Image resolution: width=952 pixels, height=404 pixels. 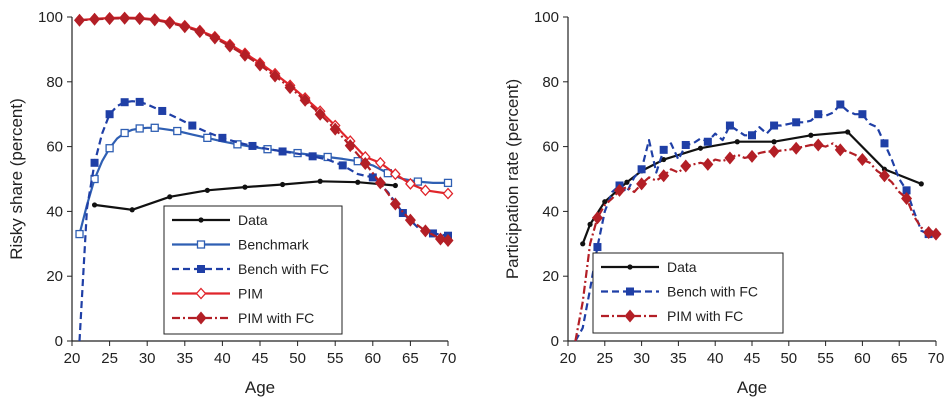 What do you see at coordinates (335, 358) in the screenshot?
I see `x-tick-label: 55` at bounding box center [335, 358].